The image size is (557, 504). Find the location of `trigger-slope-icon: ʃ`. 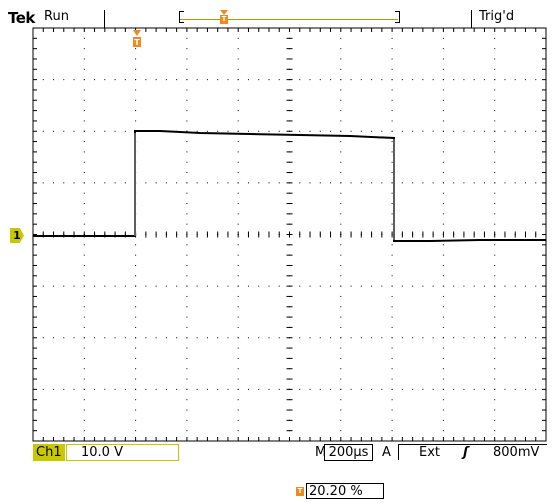

trigger-slope-icon: ʃ is located at coordinates (466, 452).